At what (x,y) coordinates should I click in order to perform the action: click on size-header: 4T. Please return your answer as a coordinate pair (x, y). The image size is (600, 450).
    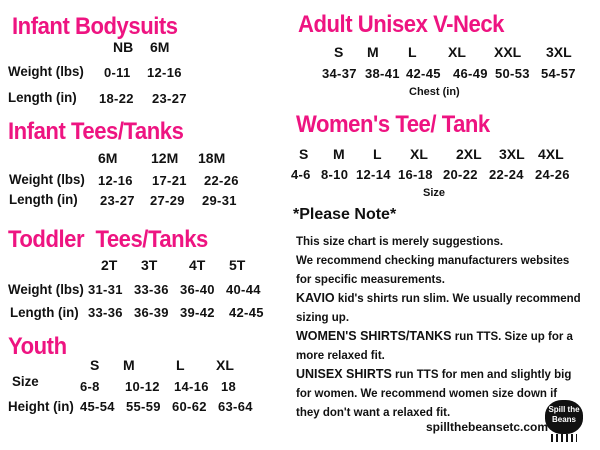
    Looking at the image, I should click on (197, 265).